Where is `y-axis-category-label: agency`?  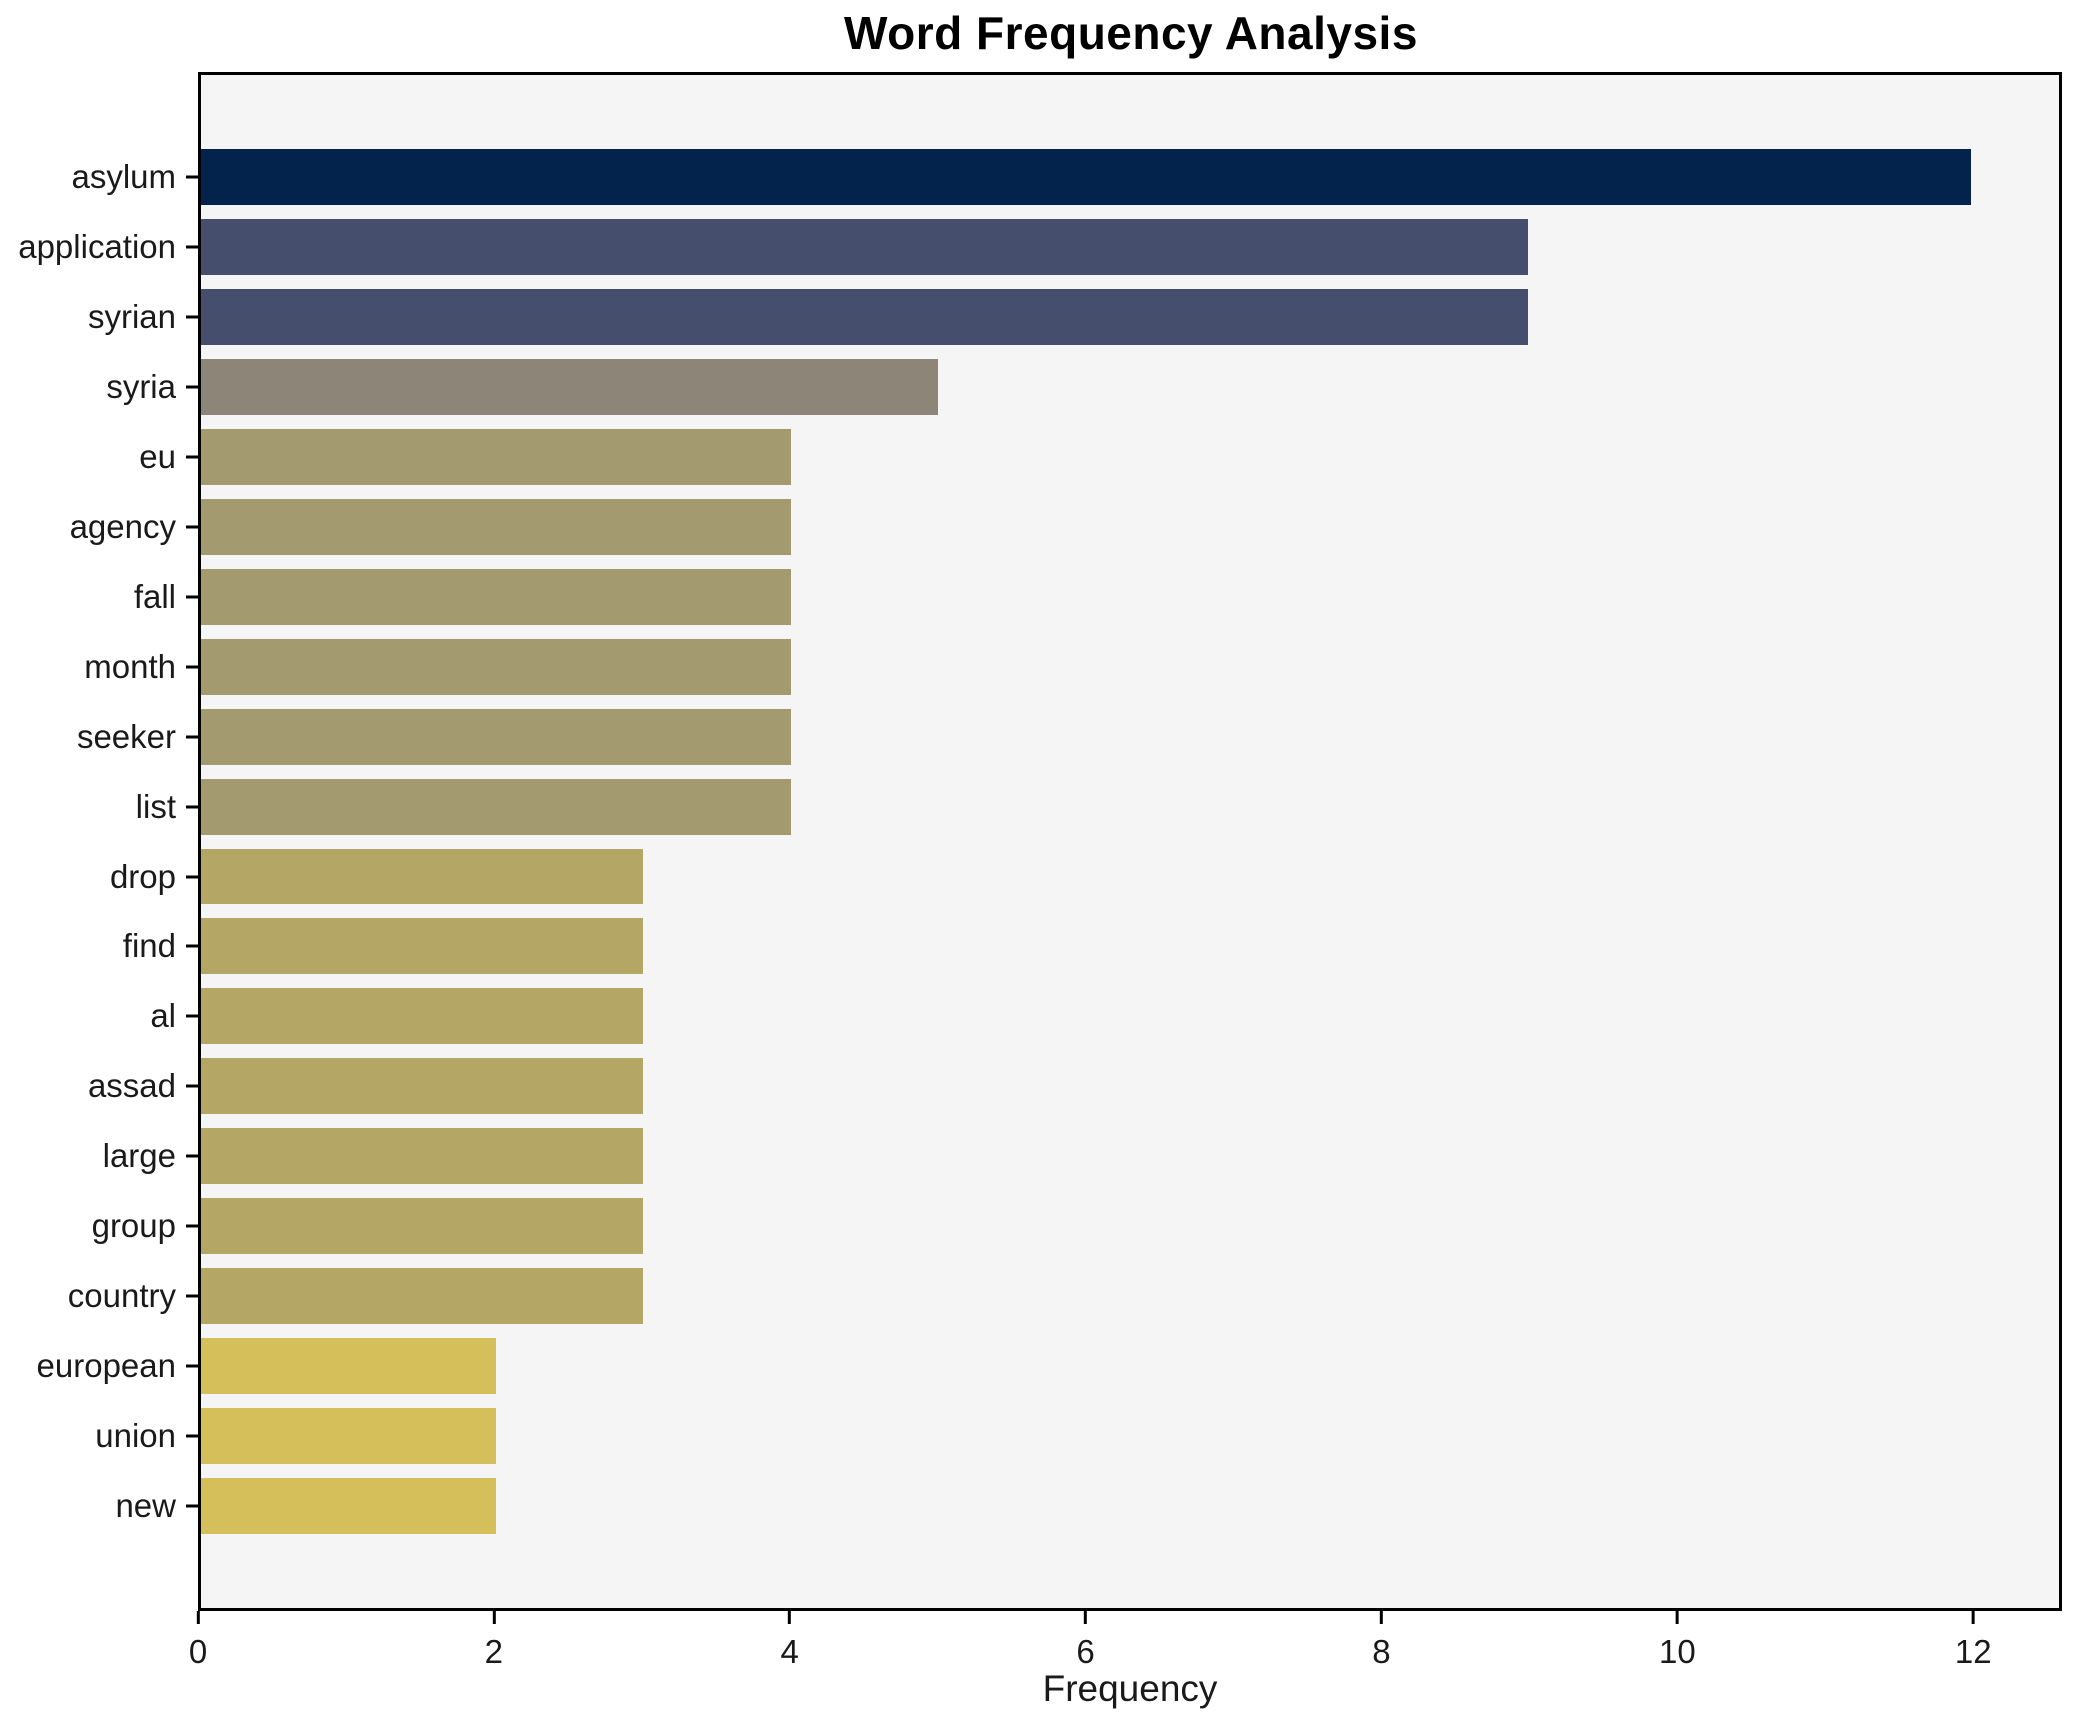
y-axis-category-label: agency is located at coordinates (122, 526).